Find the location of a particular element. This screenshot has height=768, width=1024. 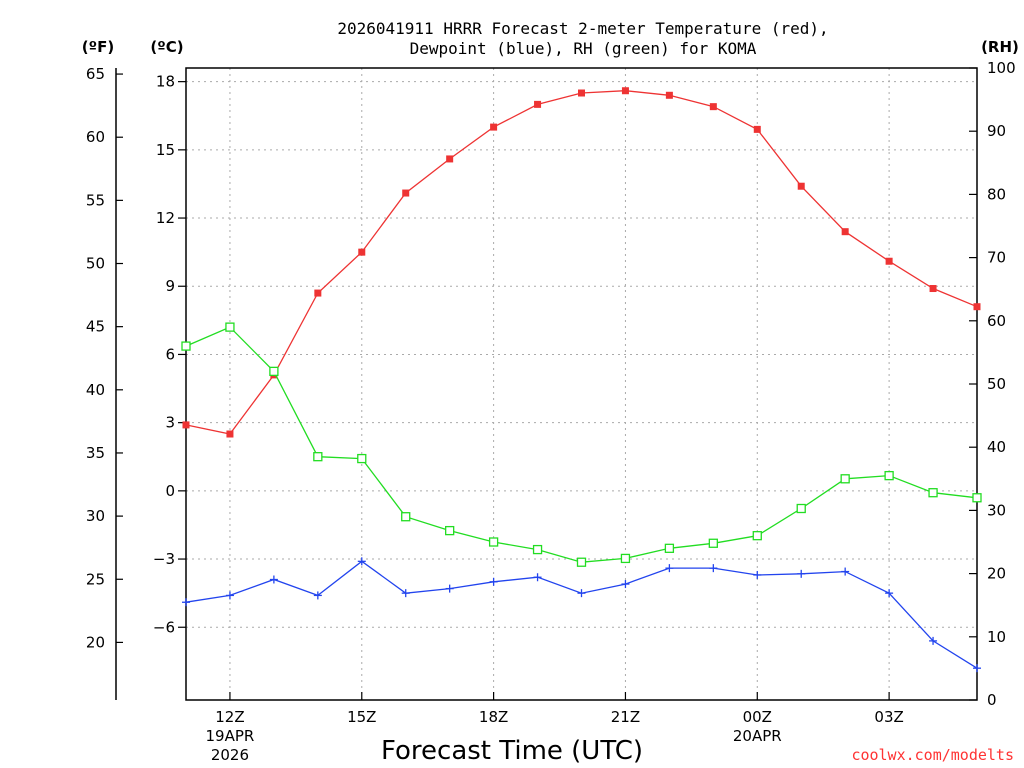

x-axis-label: Forecast Time (UTC) is located at coordinates (512, 751).